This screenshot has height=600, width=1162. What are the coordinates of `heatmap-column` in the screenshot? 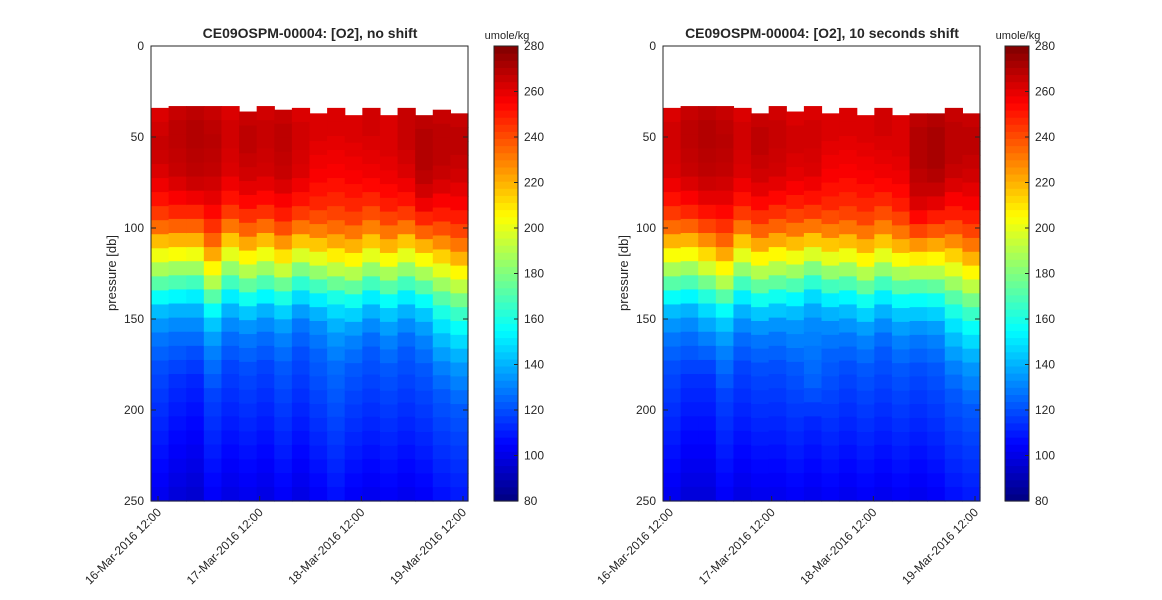 It's located at (213, 304).